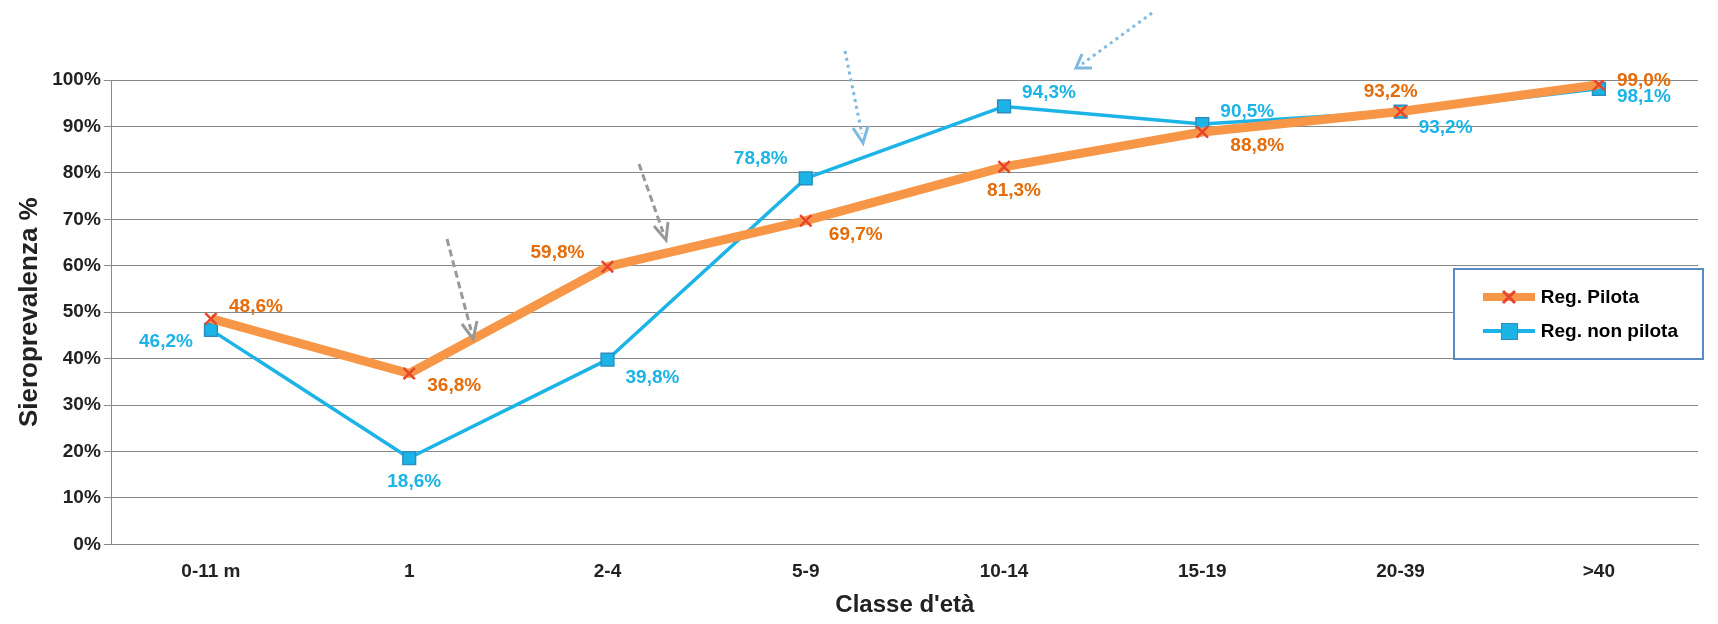 The height and width of the screenshot is (624, 1718). What do you see at coordinates (81, 497) in the screenshot?
I see `y-tick-label: 10%` at bounding box center [81, 497].